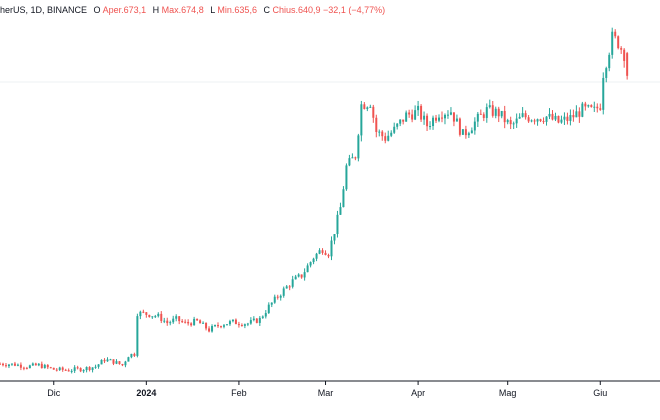 The image size is (660, 420). What do you see at coordinates (418, 393) in the screenshot?
I see `x-tick-label: Apr` at bounding box center [418, 393].